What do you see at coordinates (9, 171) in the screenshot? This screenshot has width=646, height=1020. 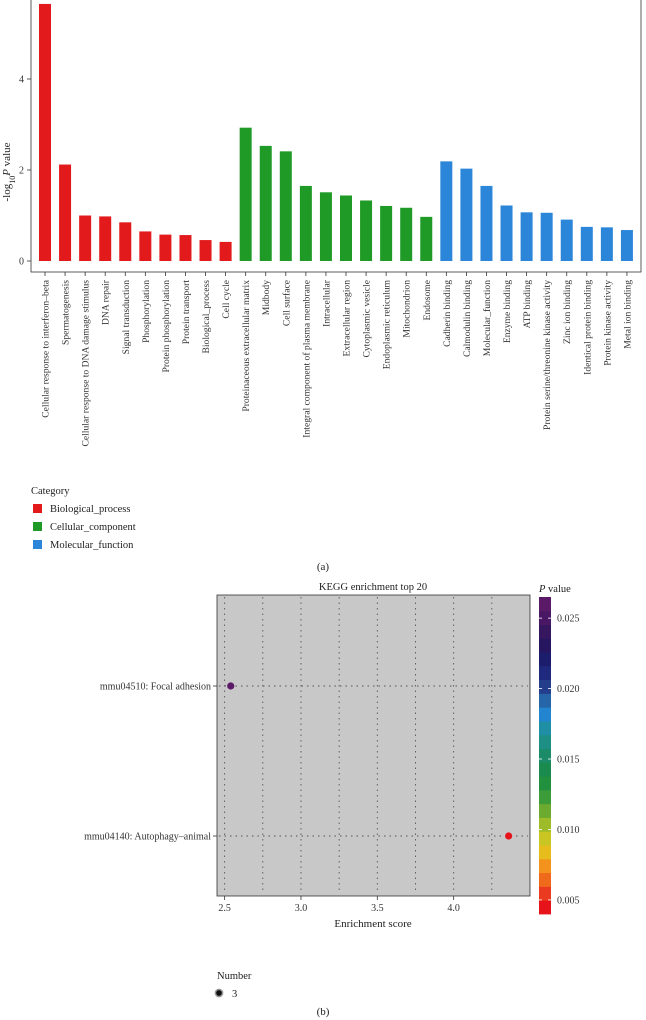 I see `panel-a-y-axis-title: -log10P value` at bounding box center [9, 171].